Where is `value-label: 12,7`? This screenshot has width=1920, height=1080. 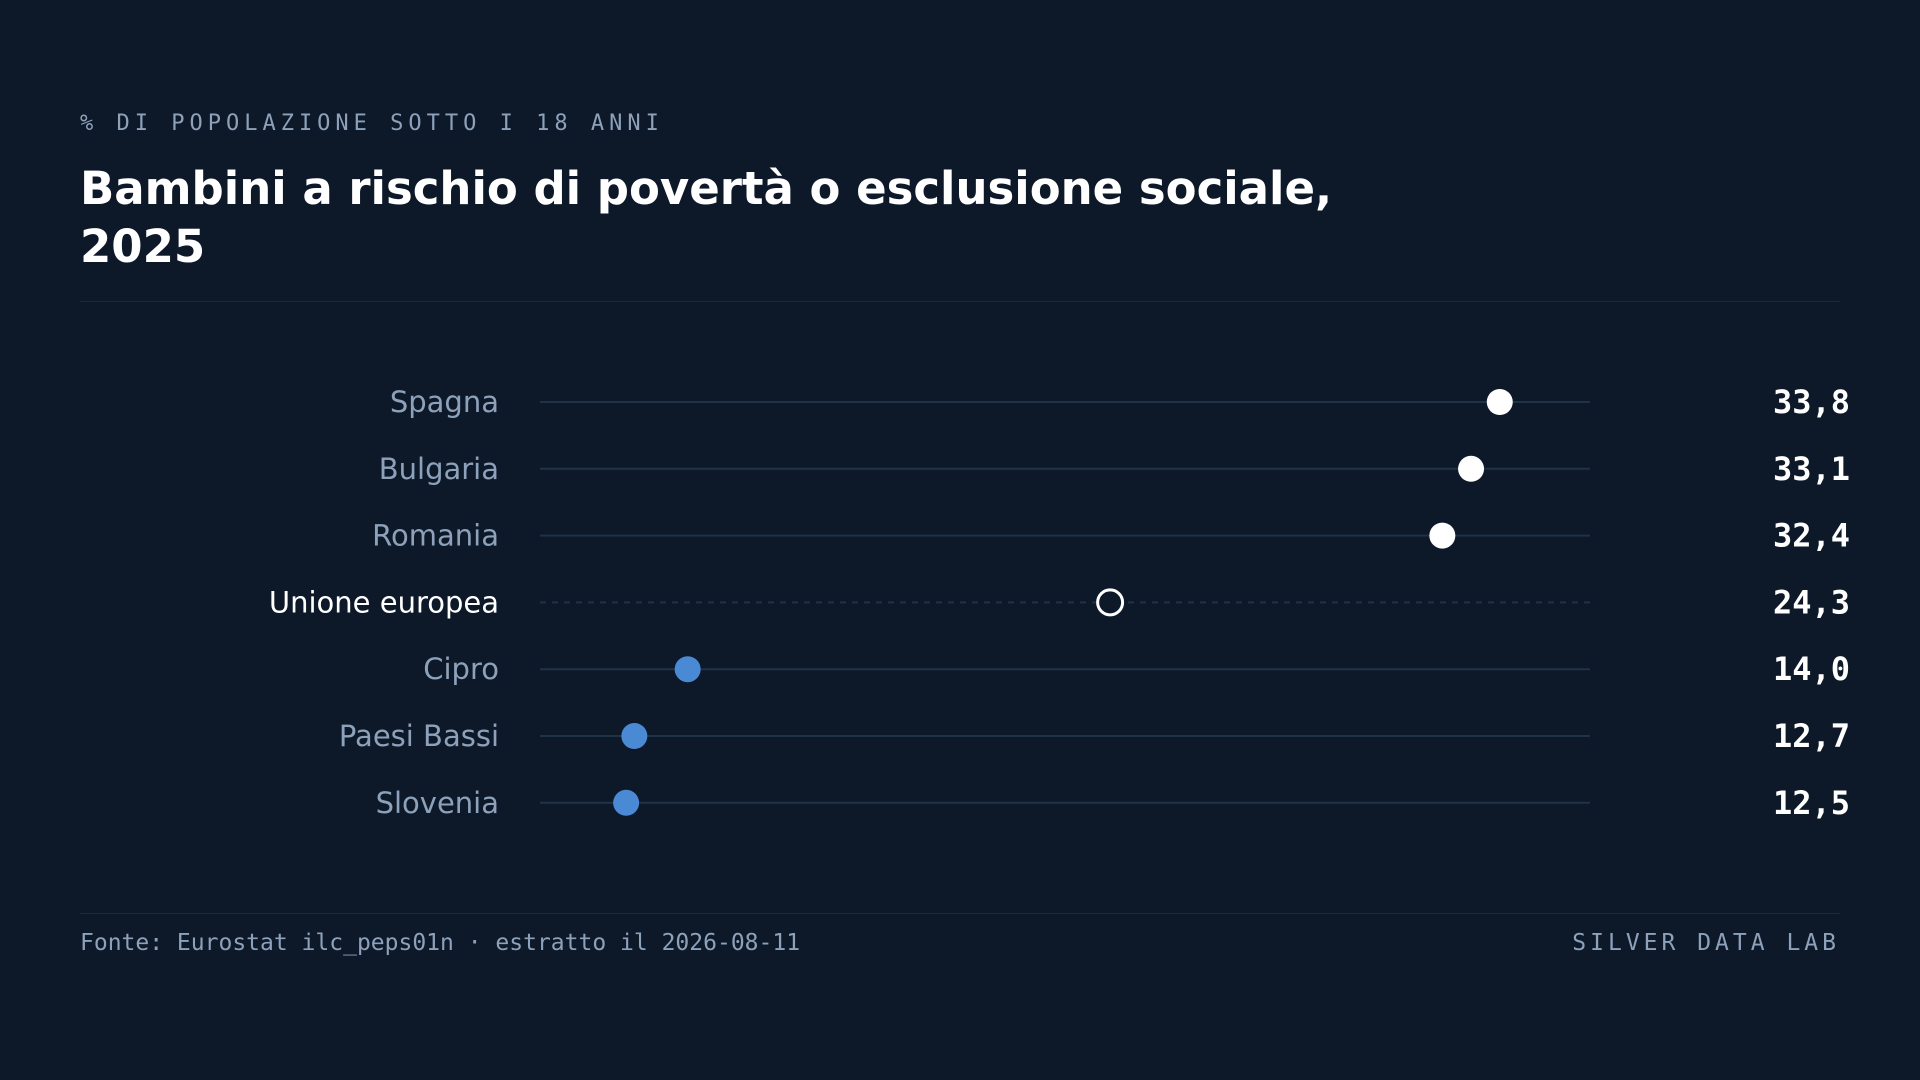 value-label: 12,7 is located at coordinates (1811, 736).